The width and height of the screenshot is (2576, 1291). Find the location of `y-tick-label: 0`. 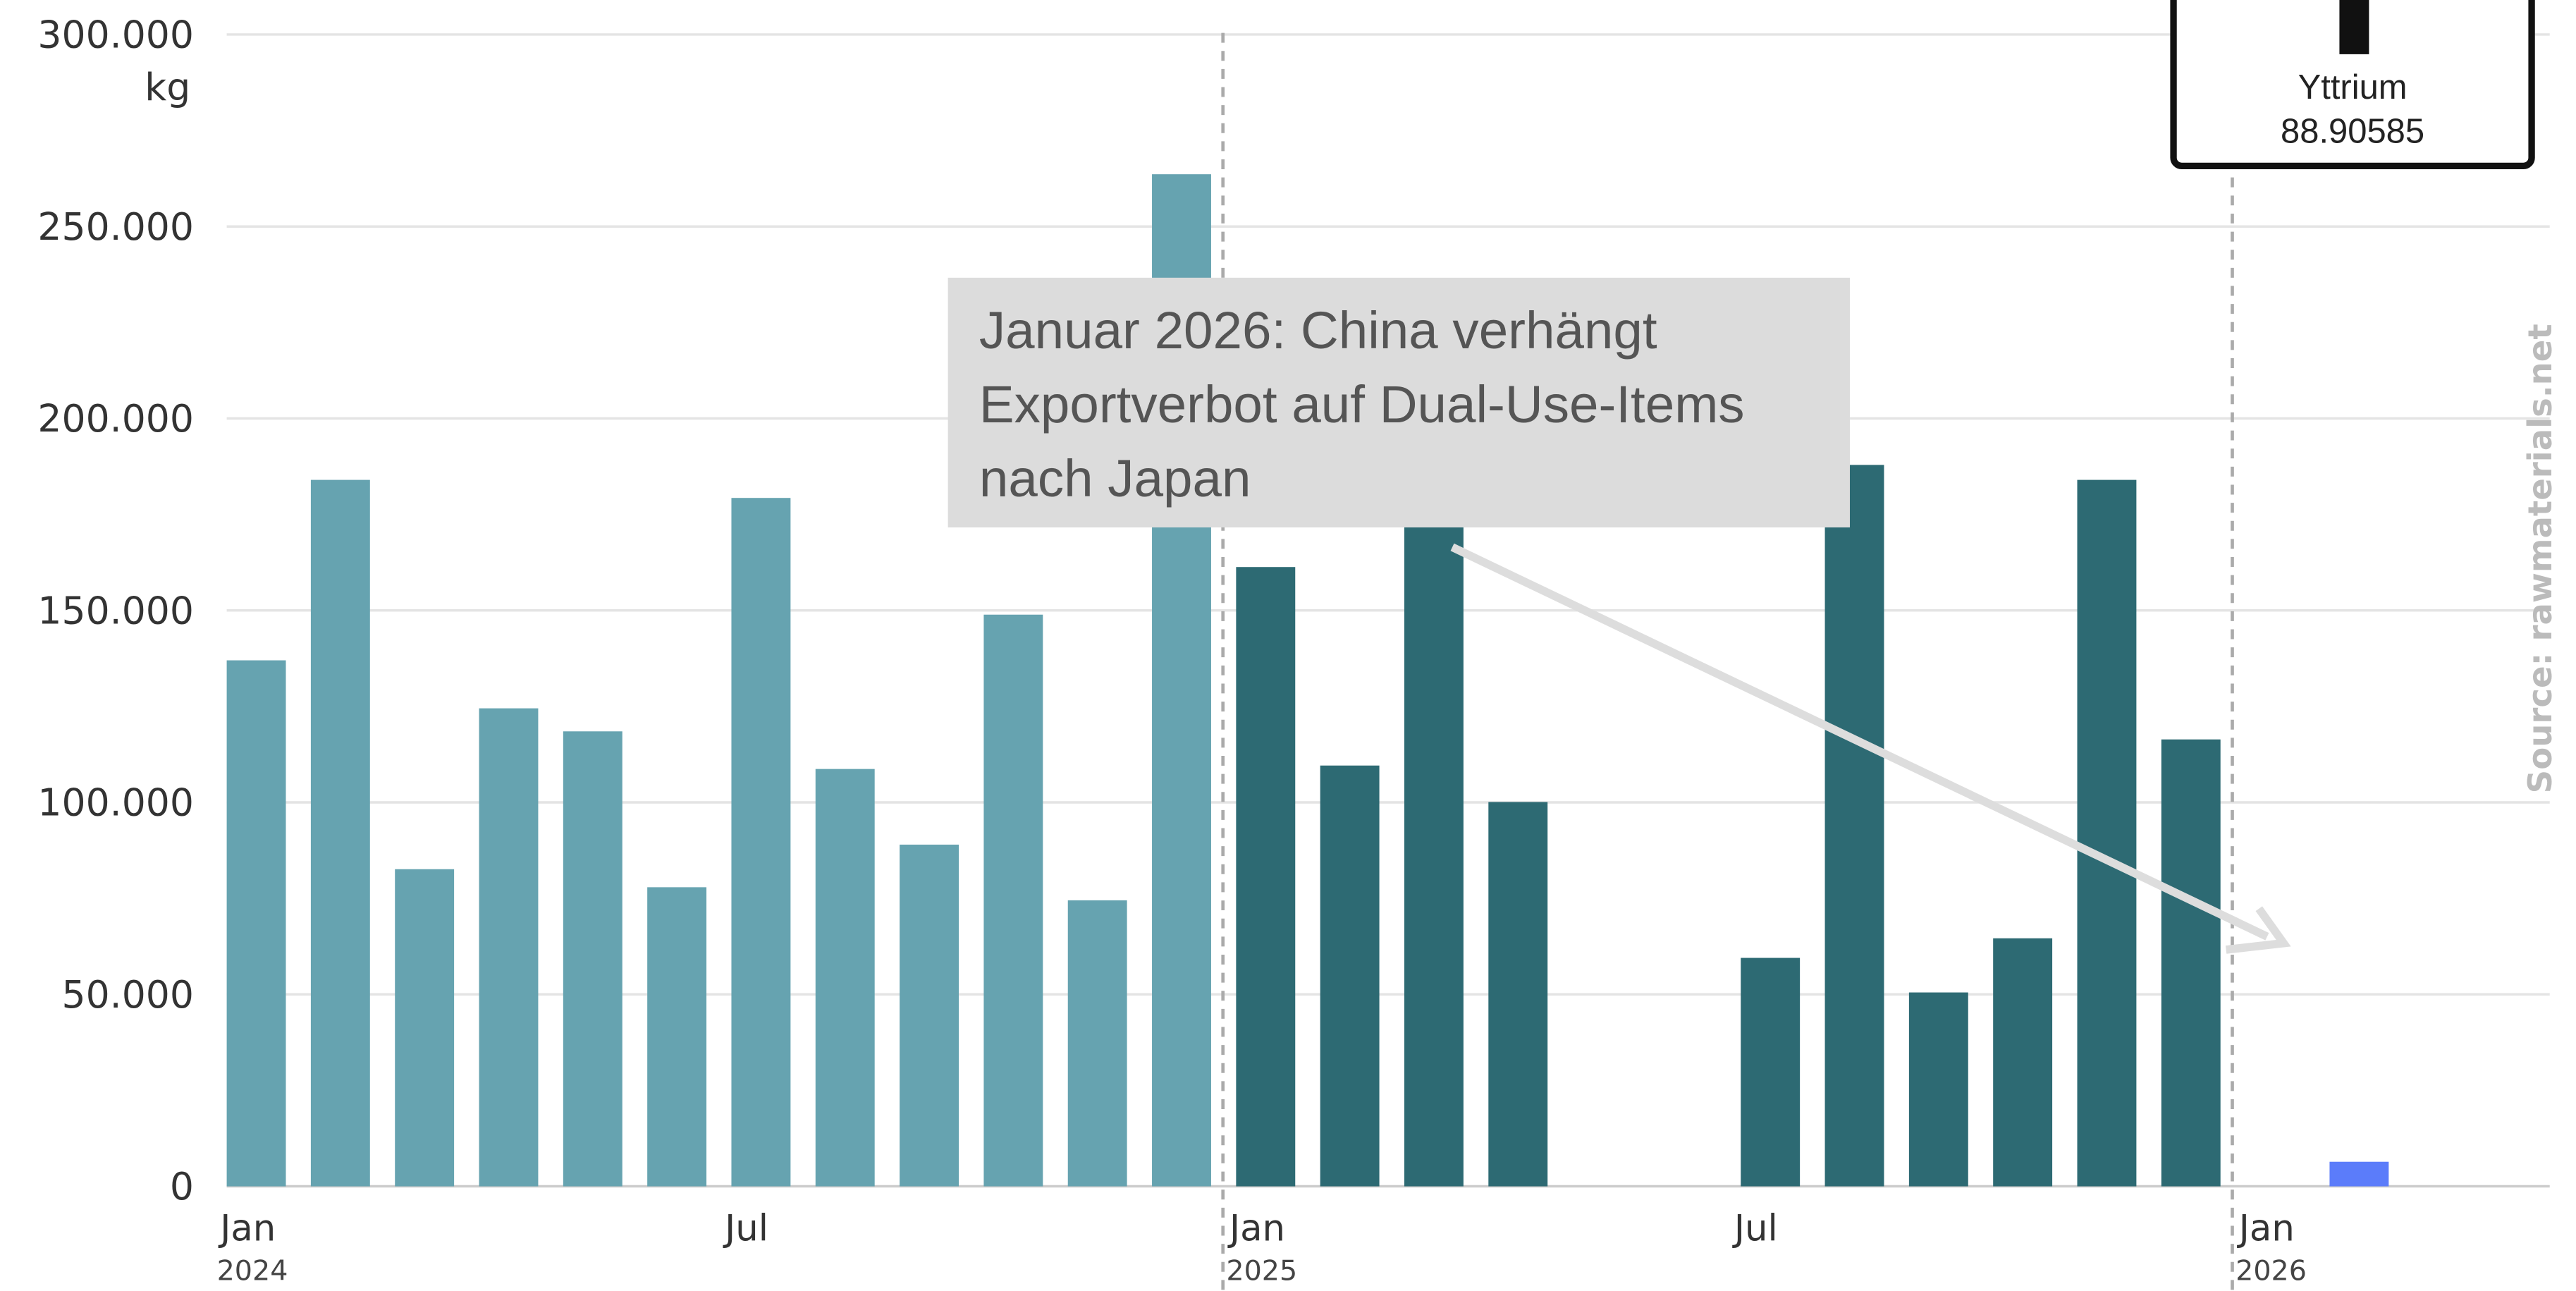

y-tick-label: 0 is located at coordinates (182, 1186).